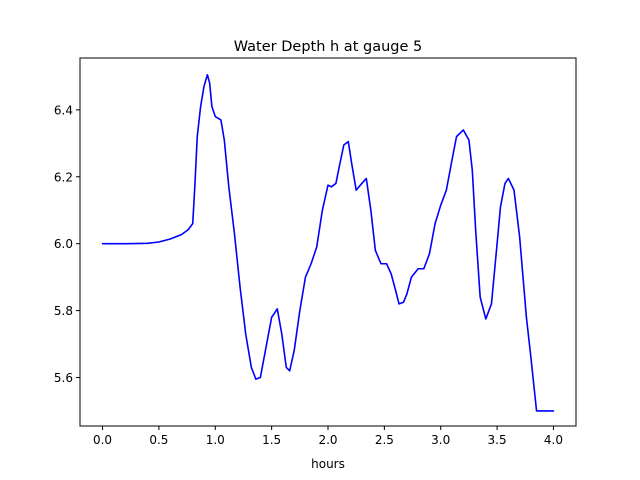 The image size is (640, 480). I want to click on y-tick-label: 6.0, so click(63, 244).